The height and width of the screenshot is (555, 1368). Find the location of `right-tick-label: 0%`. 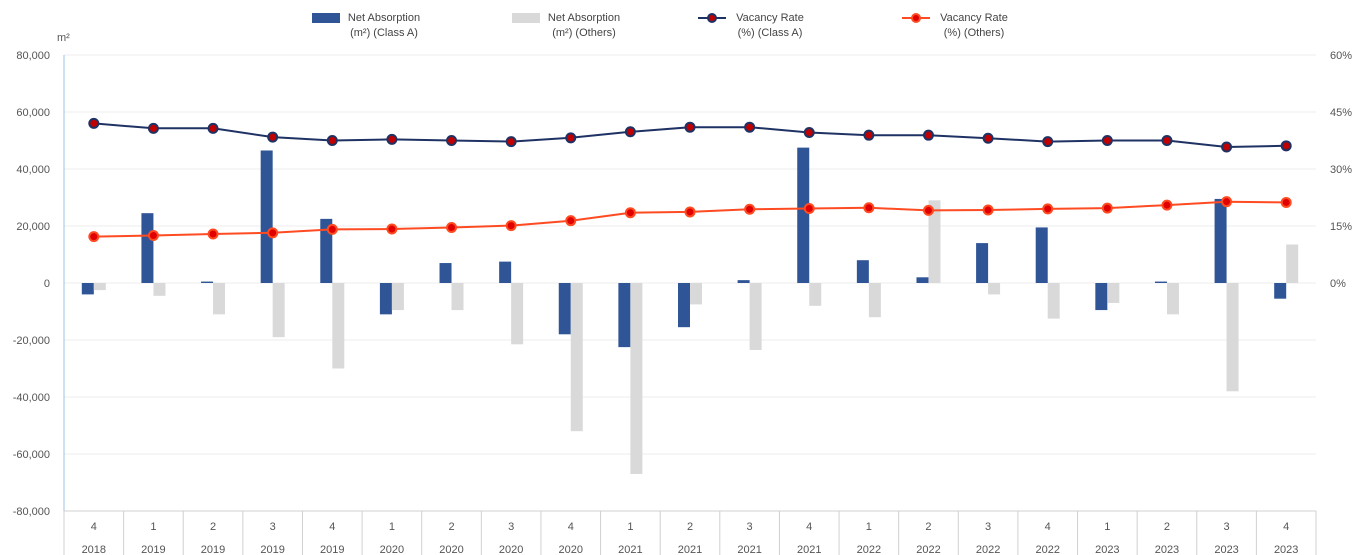

right-tick-label: 0% is located at coordinates (1338, 284).